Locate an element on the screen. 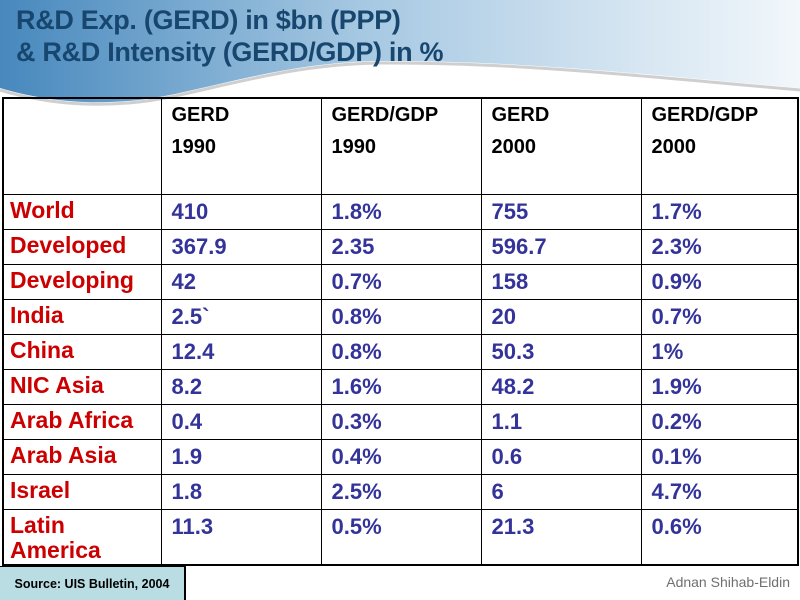  cell-gerd-2000: 158 is located at coordinates (561, 281).